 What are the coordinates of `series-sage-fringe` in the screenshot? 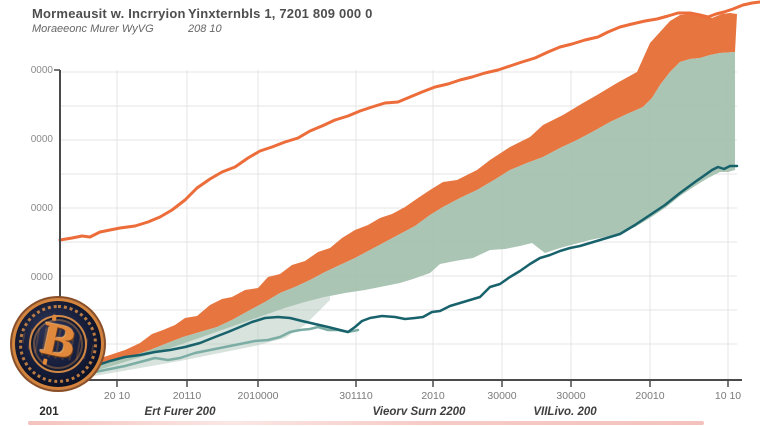 It's located at (197, 338).